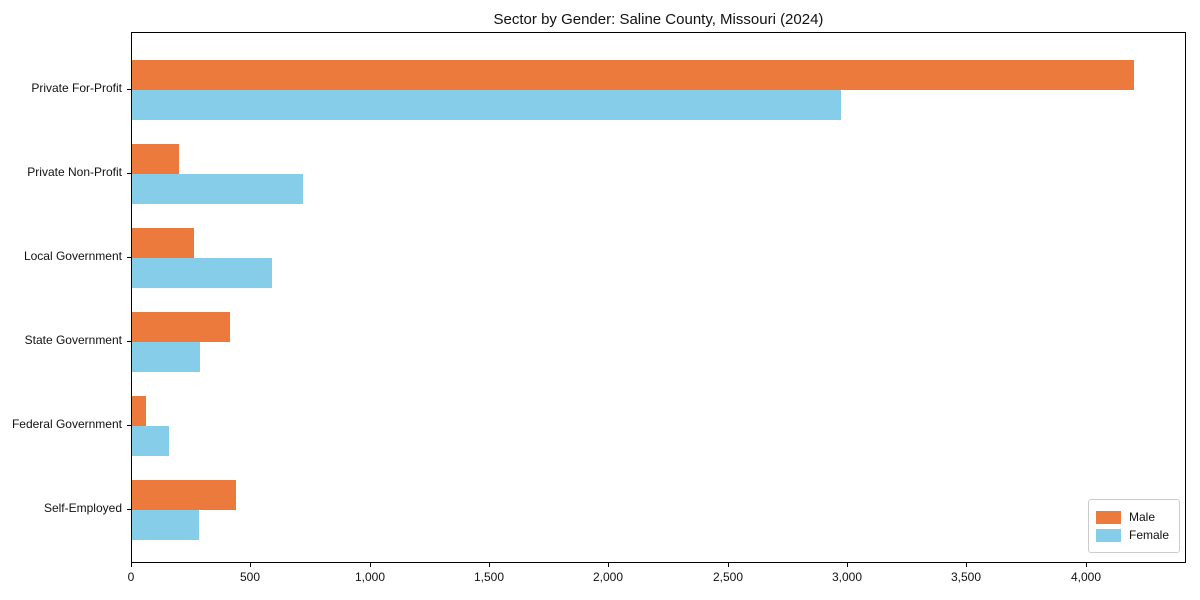  I want to click on x-tick-label-3000: 3,000, so click(847, 577).